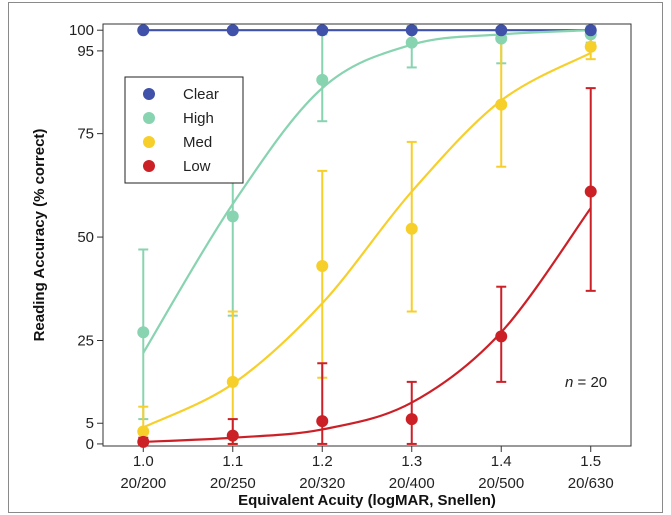  I want to click on legend-label-high: High, so click(198, 118).